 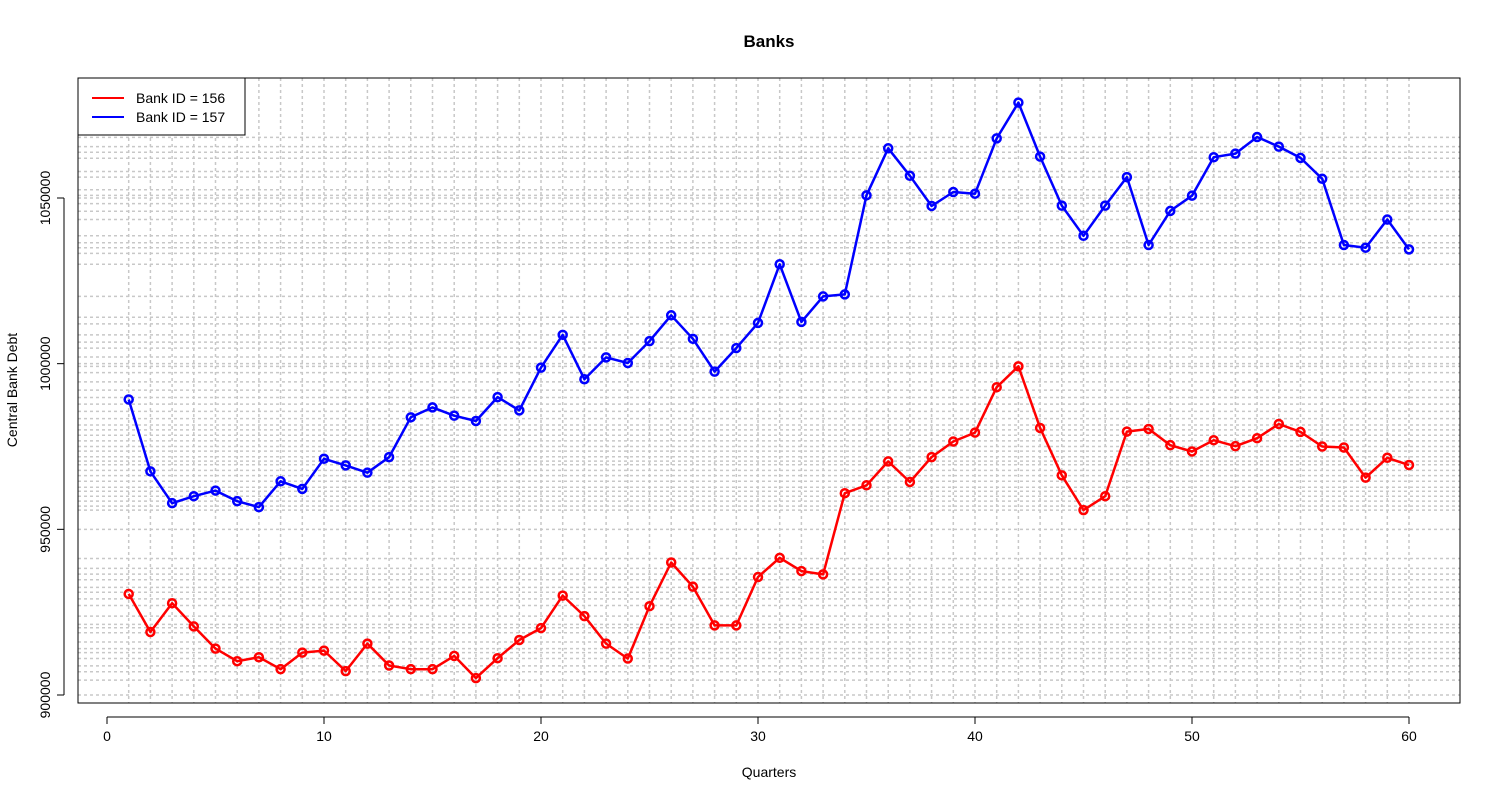 What do you see at coordinates (45, 198) in the screenshot?
I see `y-tick-label: 1050000` at bounding box center [45, 198].